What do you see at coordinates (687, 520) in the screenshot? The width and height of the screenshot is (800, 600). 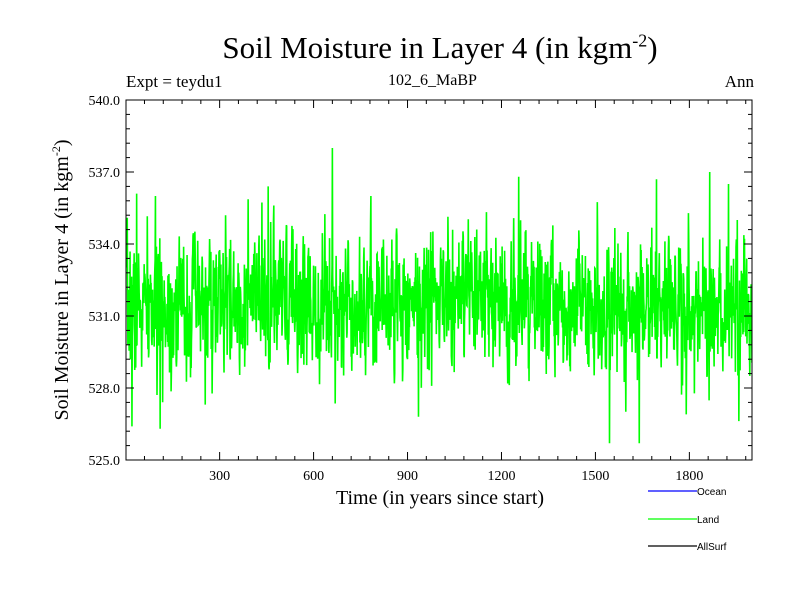 I see `legend: Ocean Land AllSurf` at bounding box center [687, 520].